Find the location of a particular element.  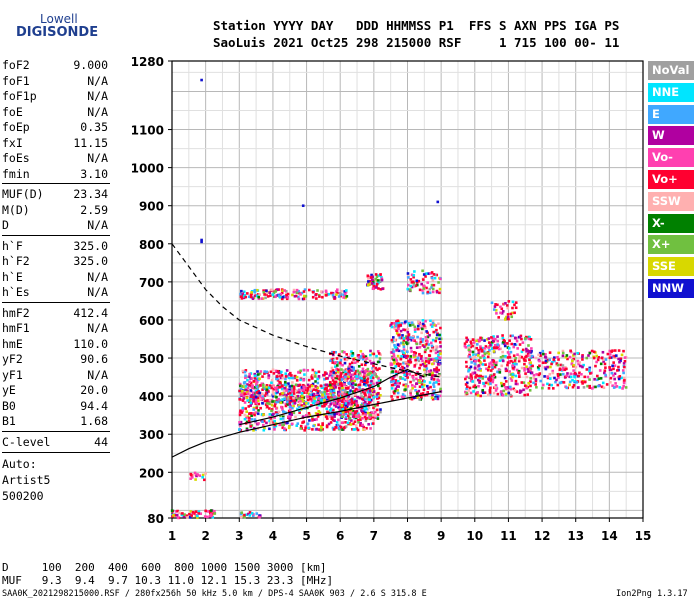

param-name: hmF2 is located at coordinates (16, 312).